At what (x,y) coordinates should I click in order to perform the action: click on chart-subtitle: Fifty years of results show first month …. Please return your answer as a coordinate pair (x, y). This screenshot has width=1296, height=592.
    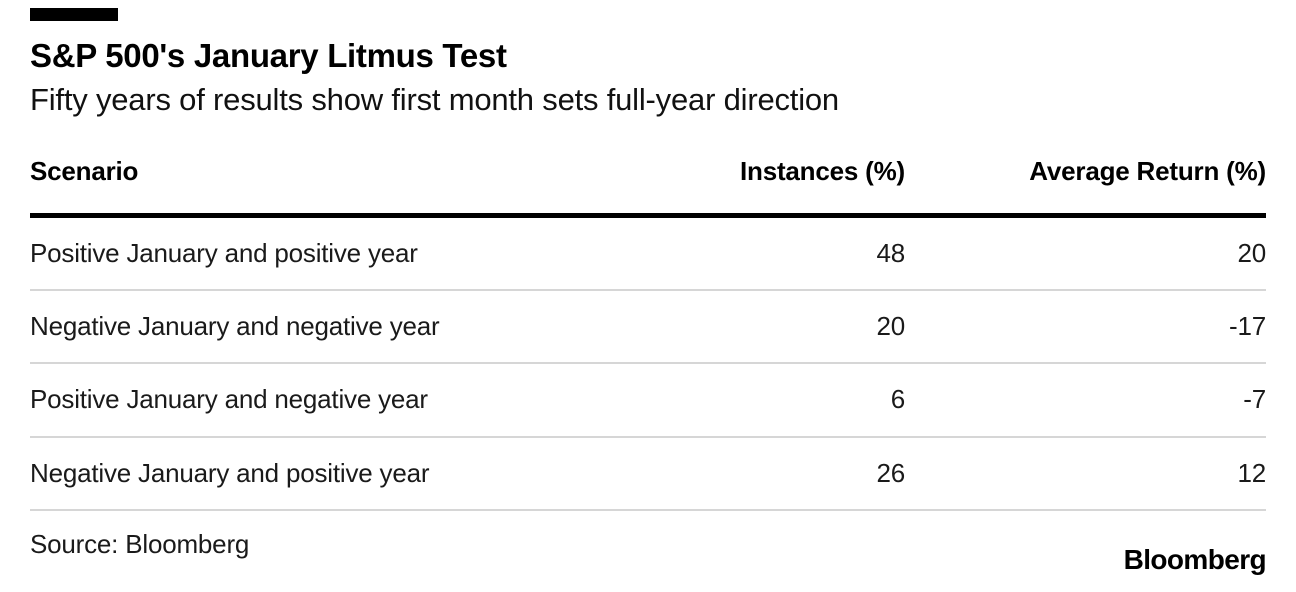
    Looking at the image, I should click on (434, 99).